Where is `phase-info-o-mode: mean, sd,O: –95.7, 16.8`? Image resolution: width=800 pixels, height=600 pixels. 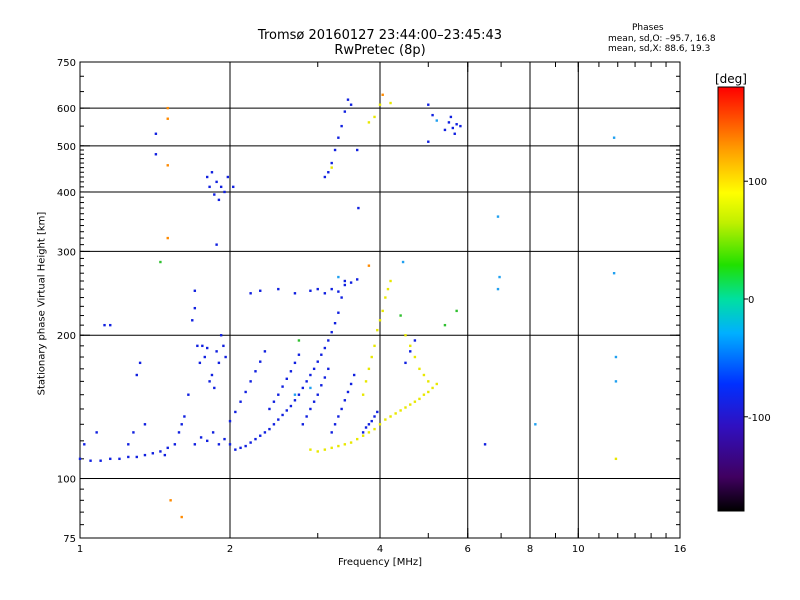
phase-info-o-mode: mean, sd,O: –95.7, 16.8 is located at coordinates (662, 39).